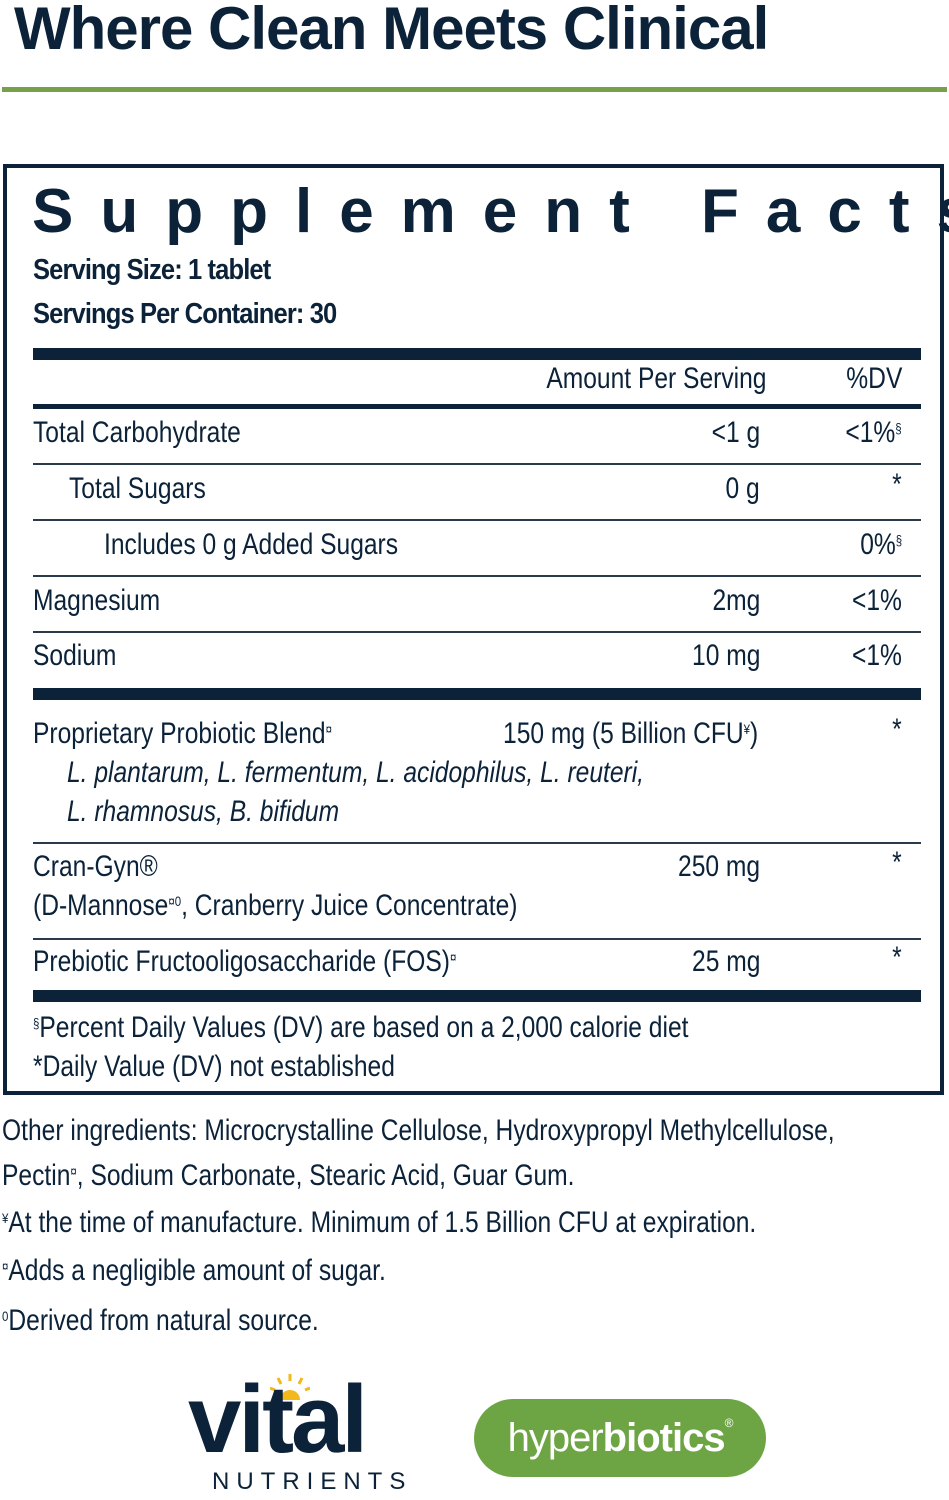 This screenshot has height=1500, width=949. I want to click on serving-size: Serving Size: 1 tablet, so click(152, 270).